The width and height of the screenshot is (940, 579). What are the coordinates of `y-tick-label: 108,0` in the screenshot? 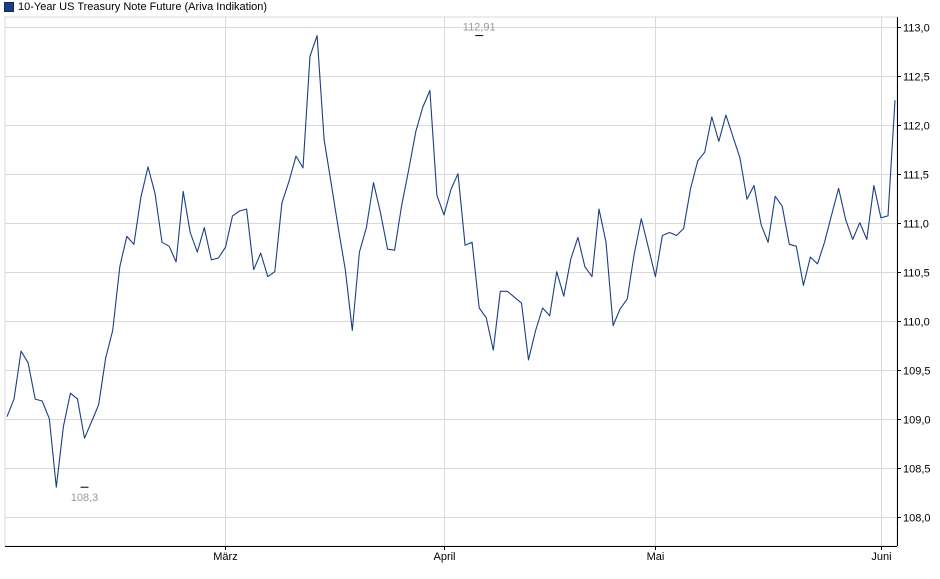 It's located at (917, 519).